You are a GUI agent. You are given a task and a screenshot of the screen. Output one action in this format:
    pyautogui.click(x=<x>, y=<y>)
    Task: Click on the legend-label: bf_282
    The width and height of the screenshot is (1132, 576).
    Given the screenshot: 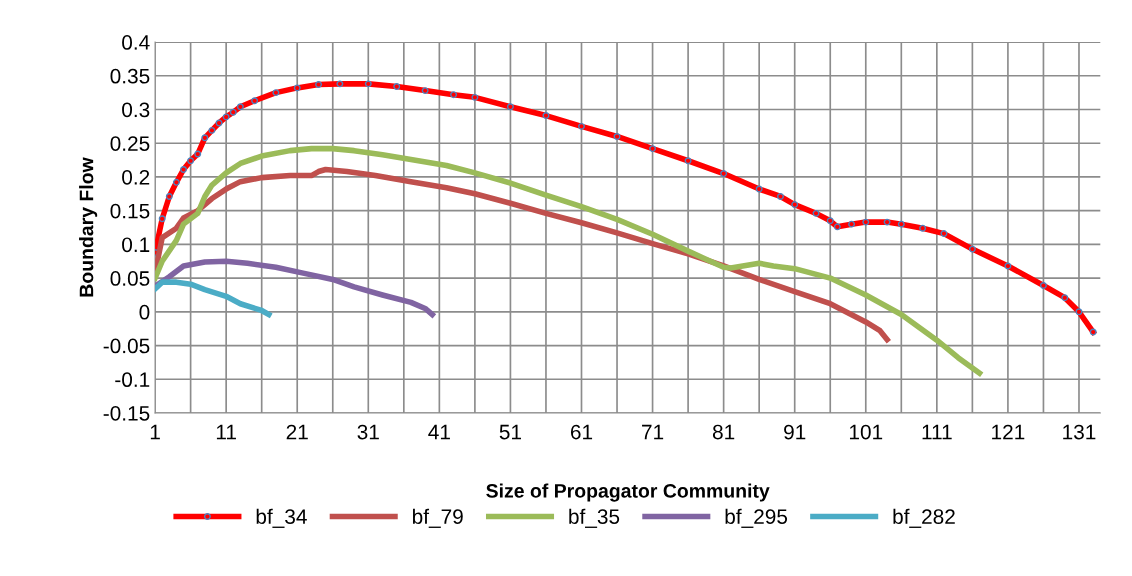 What is the action you would take?
    pyautogui.click(x=924, y=518)
    